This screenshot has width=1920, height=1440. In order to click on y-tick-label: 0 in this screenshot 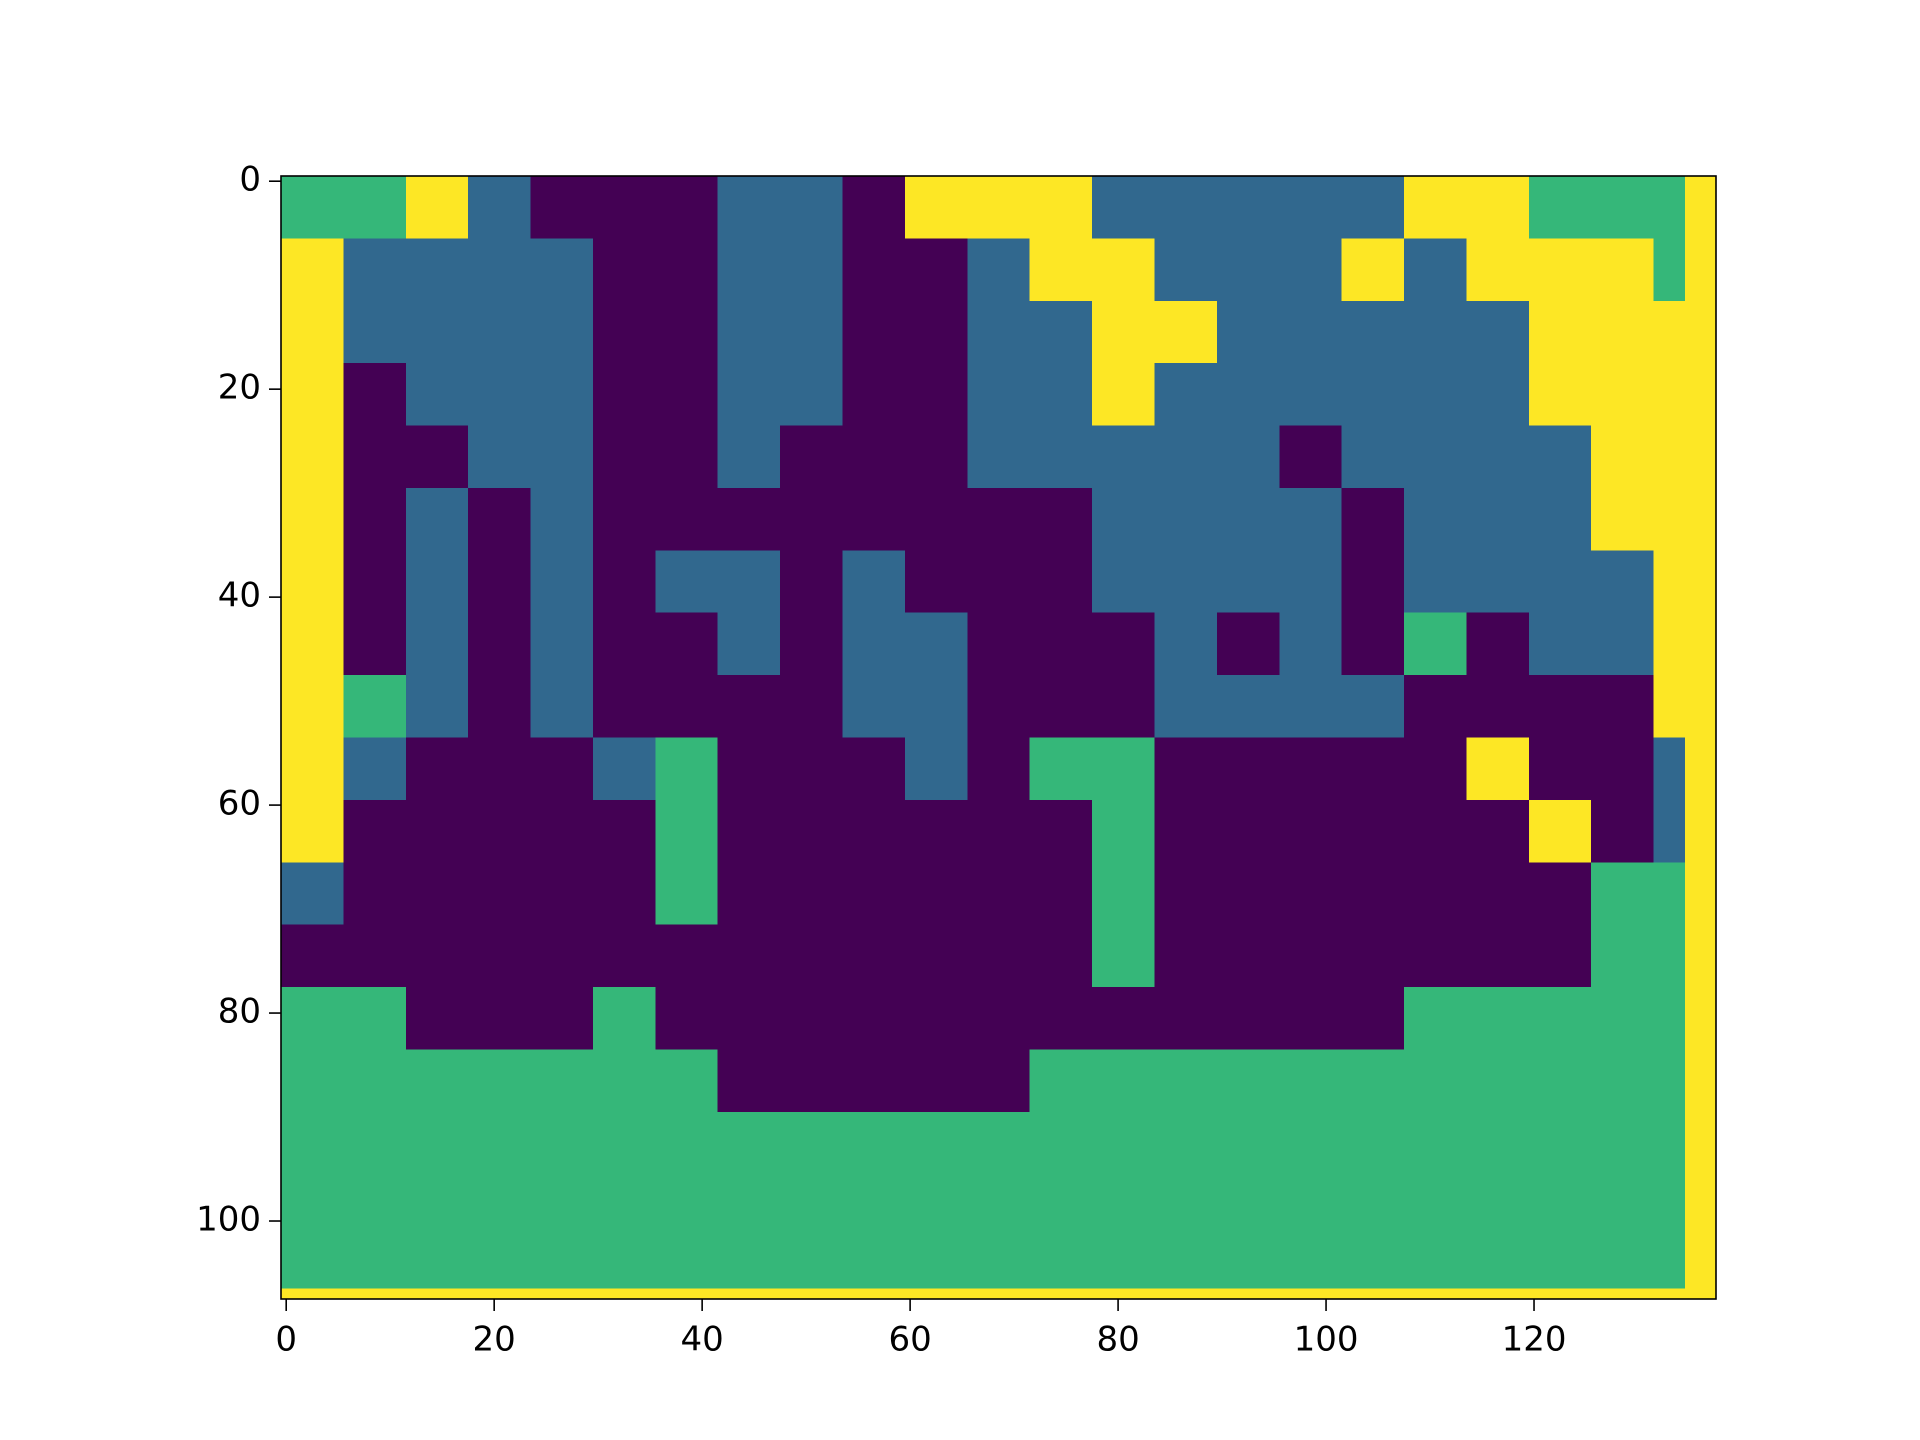, I will do `click(250, 180)`.